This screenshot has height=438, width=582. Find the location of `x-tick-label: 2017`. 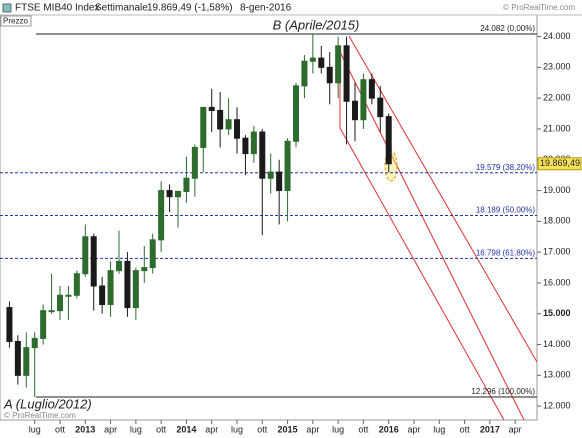

x-tick-label: 2017 is located at coordinates (490, 429).